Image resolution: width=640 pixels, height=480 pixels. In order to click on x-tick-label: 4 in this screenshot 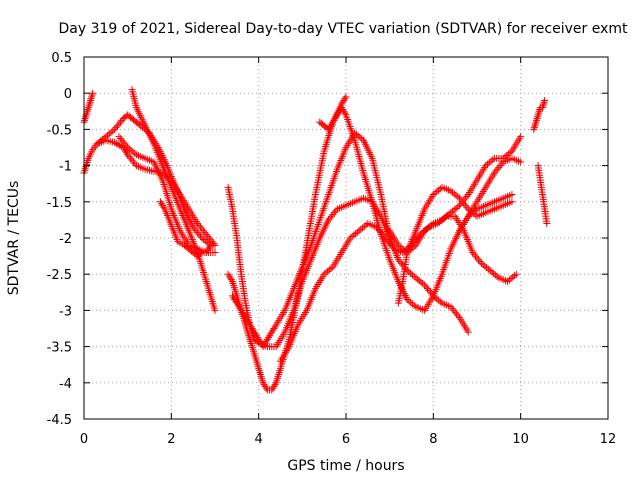, I will do `click(259, 439)`.